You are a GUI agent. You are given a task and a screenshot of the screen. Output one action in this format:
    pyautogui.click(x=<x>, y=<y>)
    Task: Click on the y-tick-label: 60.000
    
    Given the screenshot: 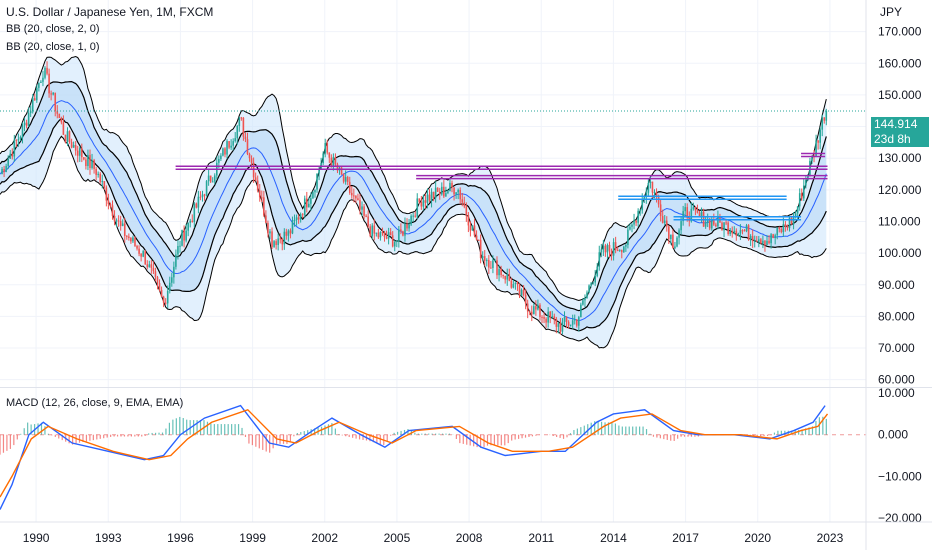 What is the action you would take?
    pyautogui.click(x=896, y=380)
    